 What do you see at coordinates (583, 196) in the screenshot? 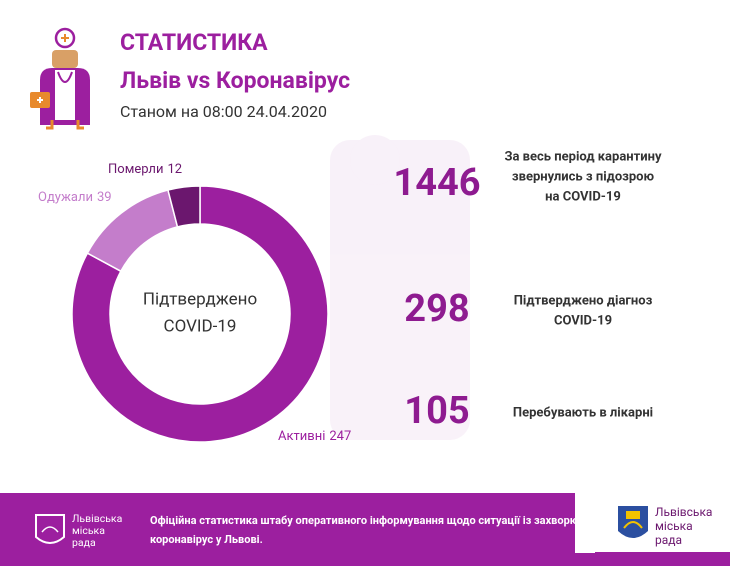
I see `stat-text: на COVID-19` at bounding box center [583, 196].